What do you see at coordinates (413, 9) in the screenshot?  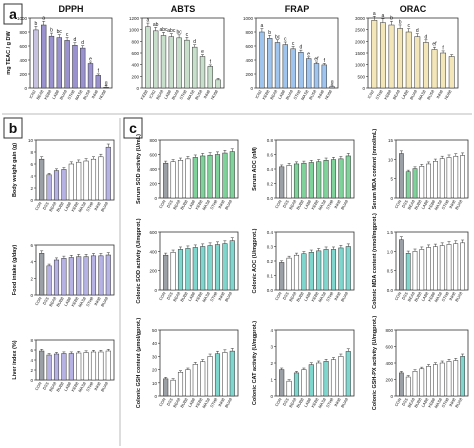 I see `chart-title: ORAC` at bounding box center [413, 9].